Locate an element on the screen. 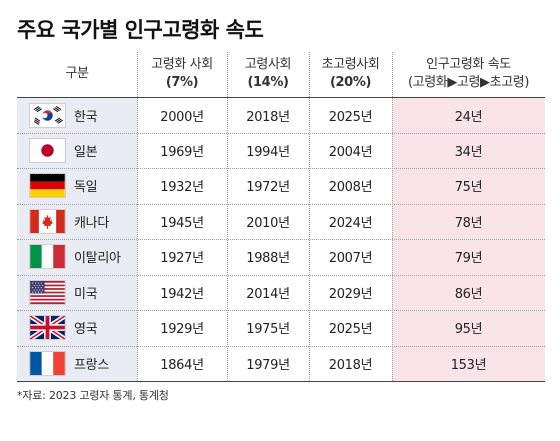  korea-flag-icon is located at coordinates (47, 115).